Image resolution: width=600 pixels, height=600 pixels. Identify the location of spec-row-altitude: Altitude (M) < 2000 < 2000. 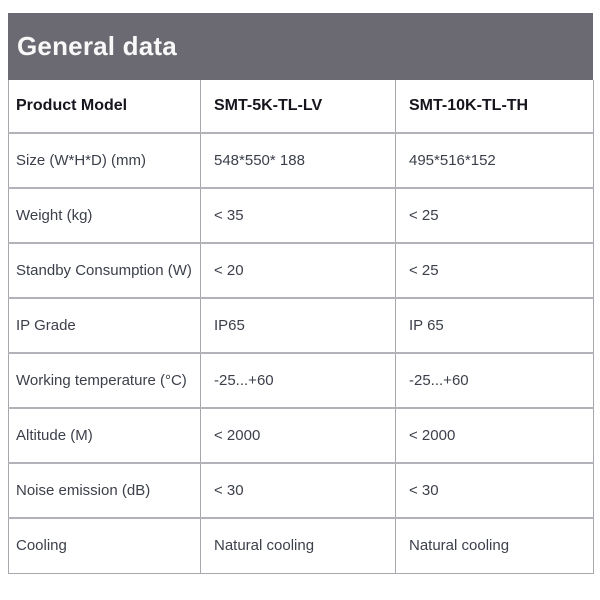
(301, 435).